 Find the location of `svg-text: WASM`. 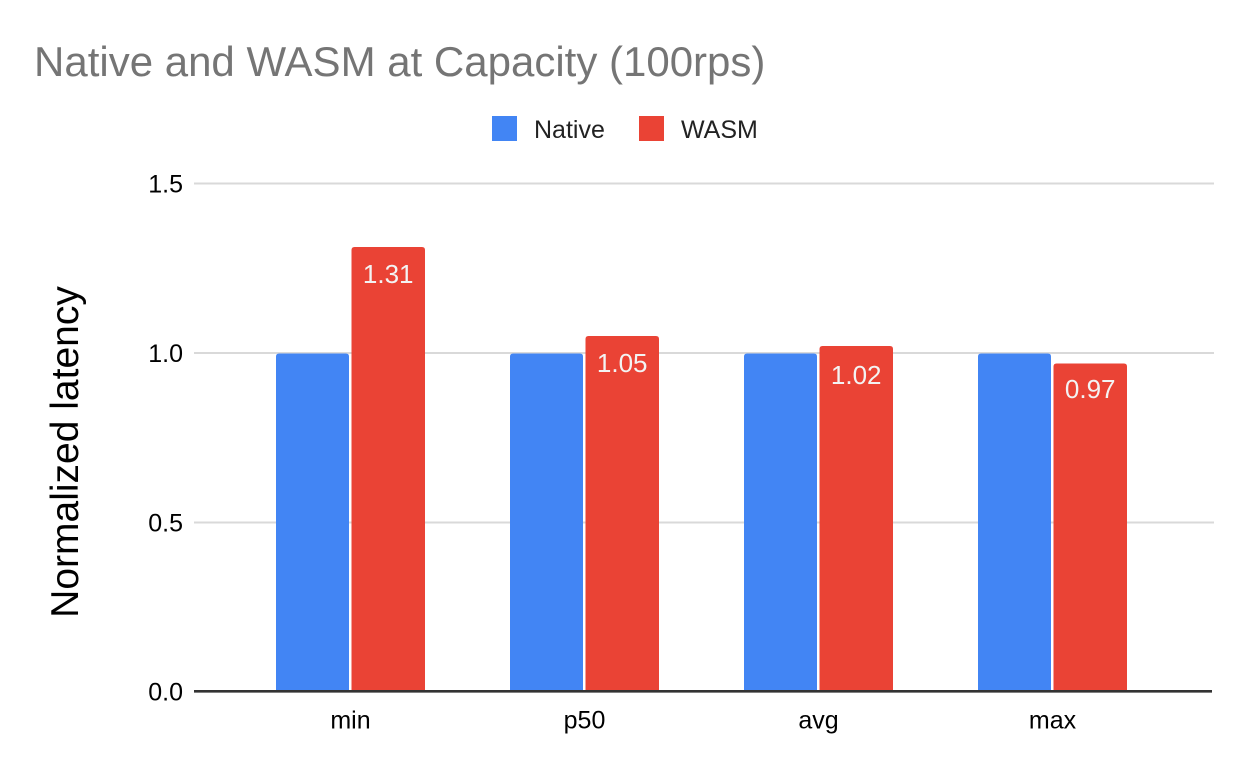

svg-text: WASM is located at coordinates (719, 130).